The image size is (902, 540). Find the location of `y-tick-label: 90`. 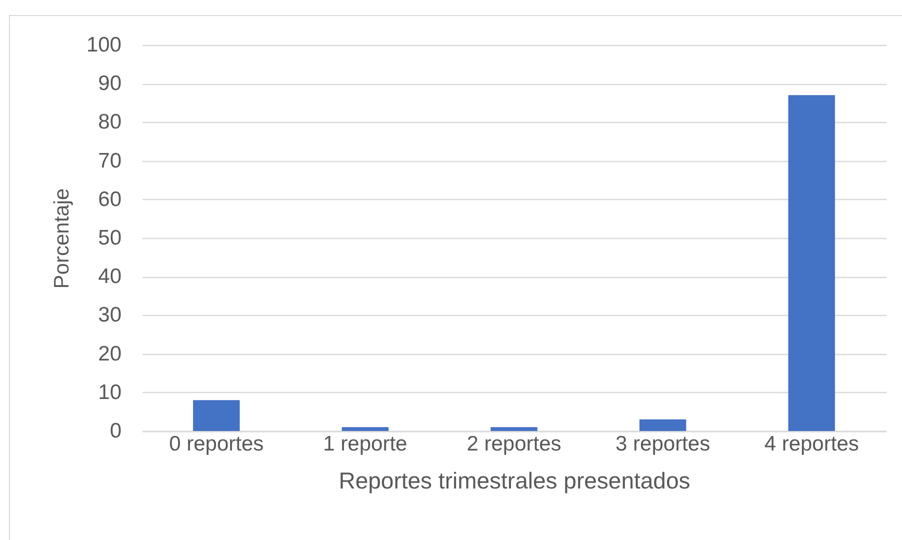

y-tick-label: 90 is located at coordinates (110, 84).